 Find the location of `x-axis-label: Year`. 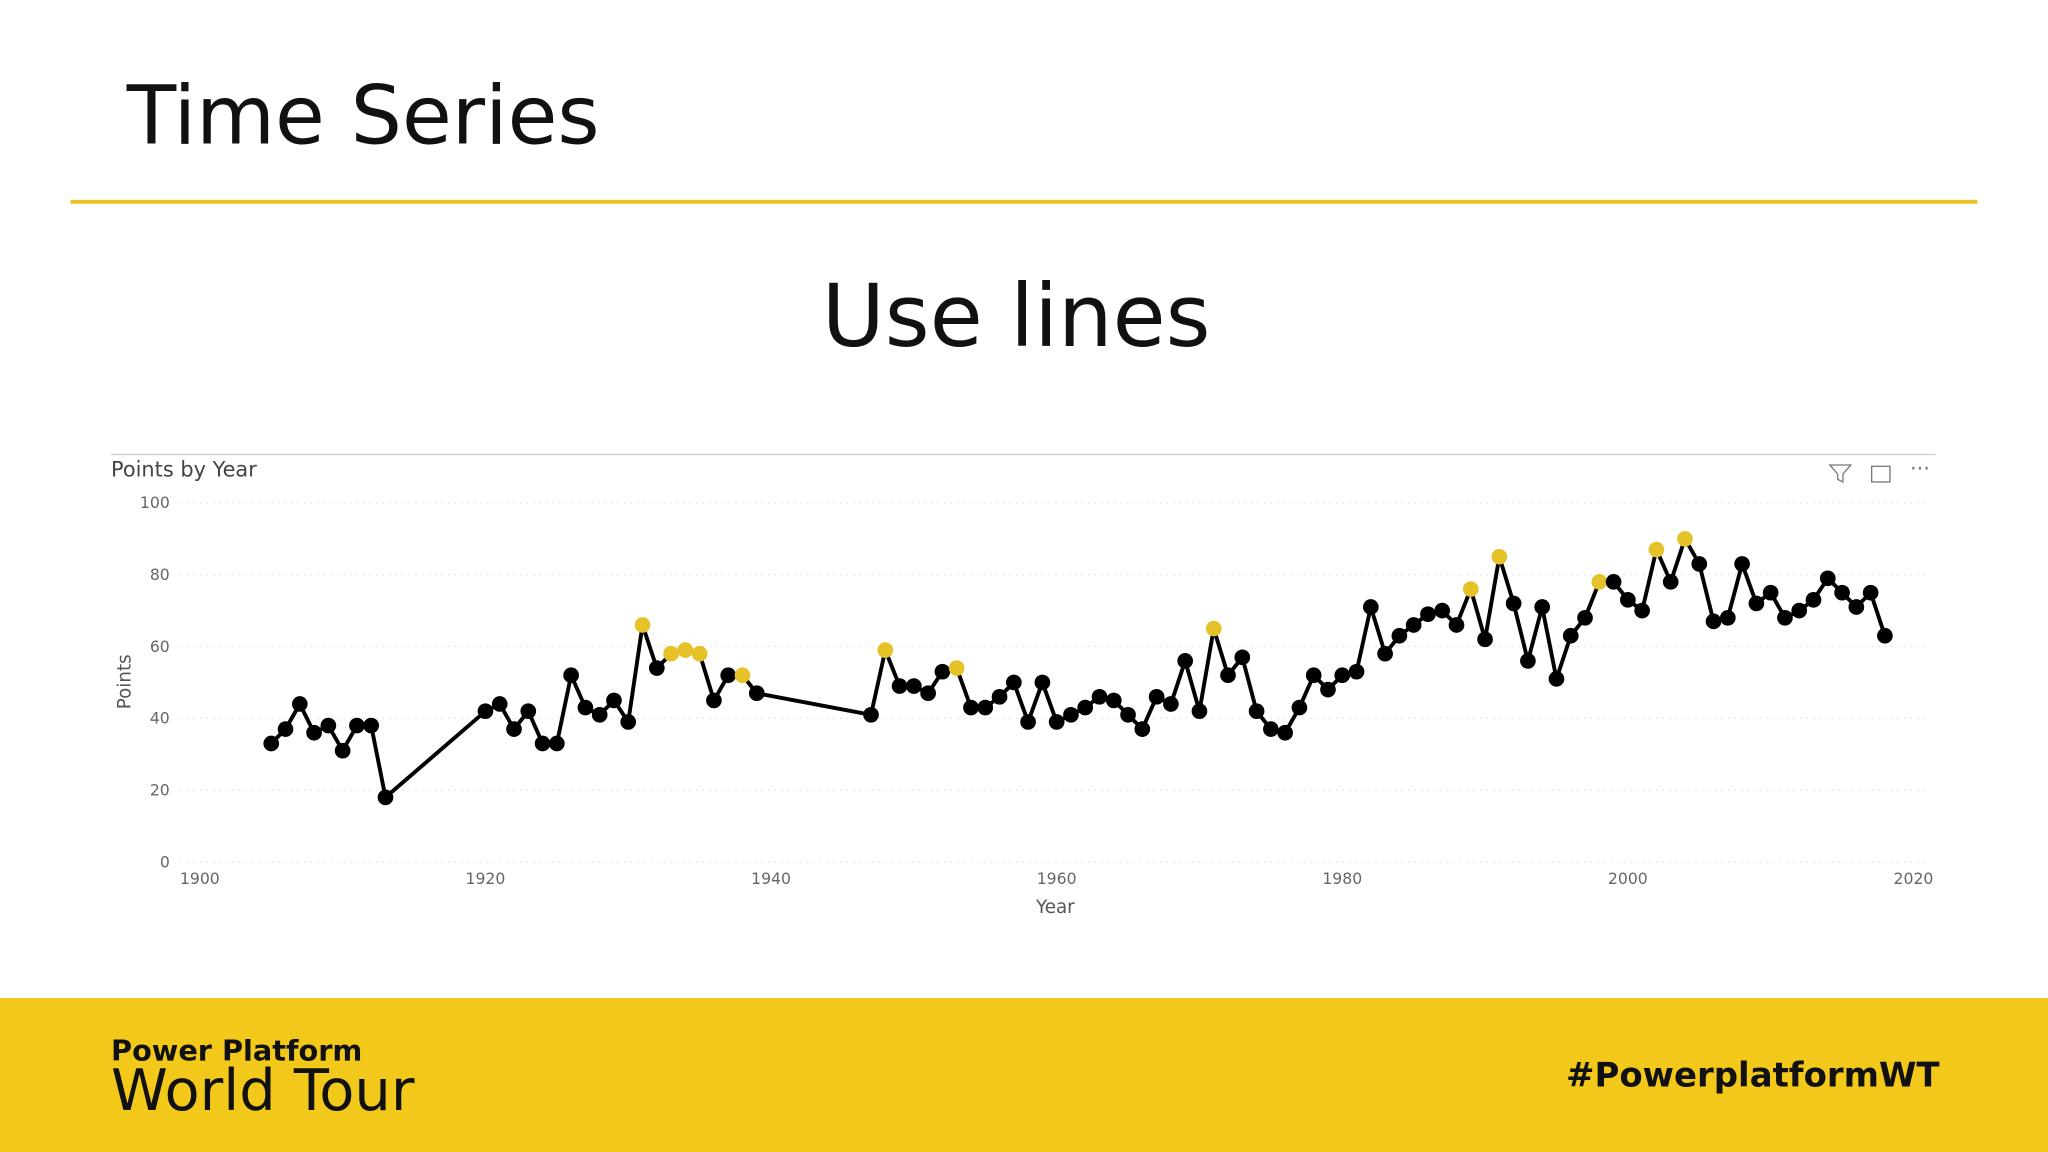

x-axis-label: Year is located at coordinates (1055, 907).